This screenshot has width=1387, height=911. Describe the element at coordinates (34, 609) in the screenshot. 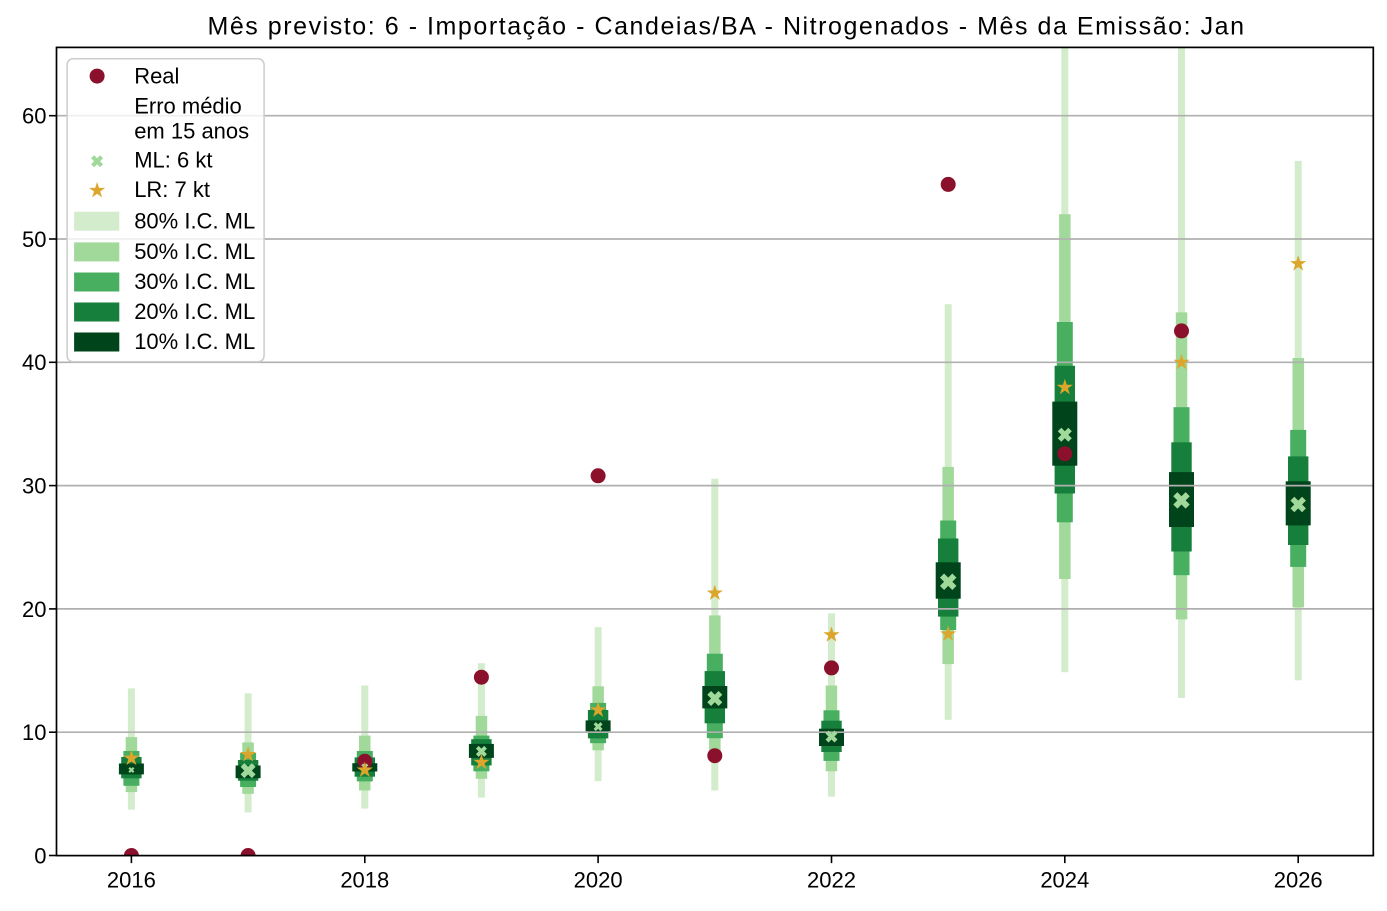

I see `svg-text: 20` at that location.